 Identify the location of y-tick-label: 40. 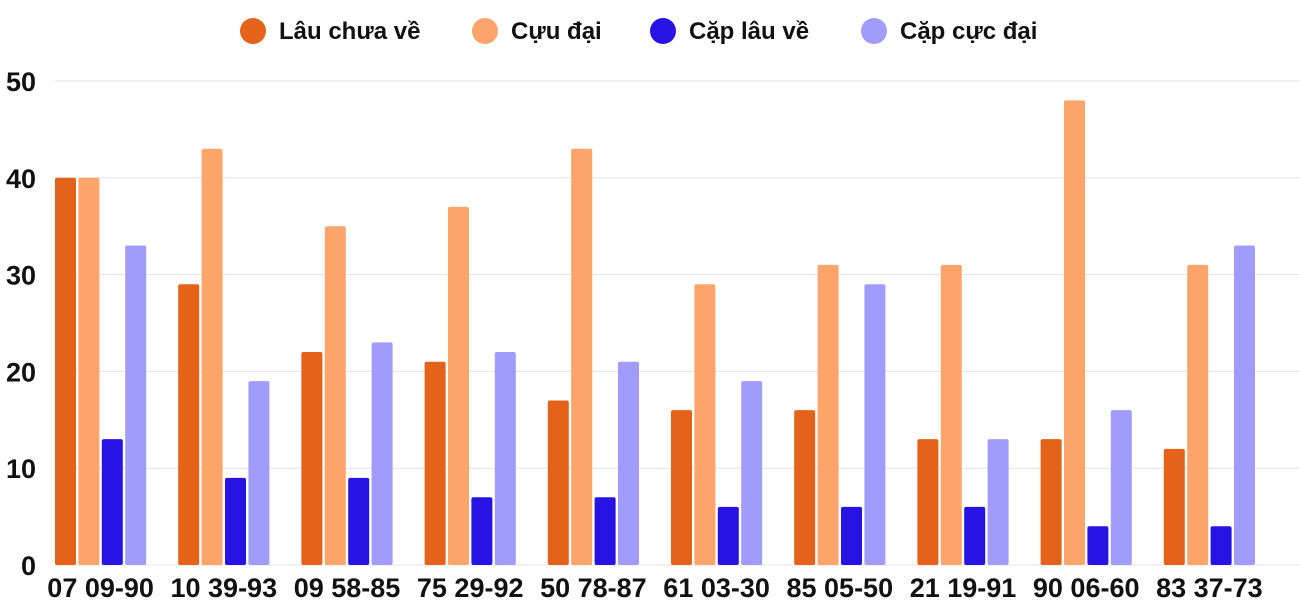
(21, 179).